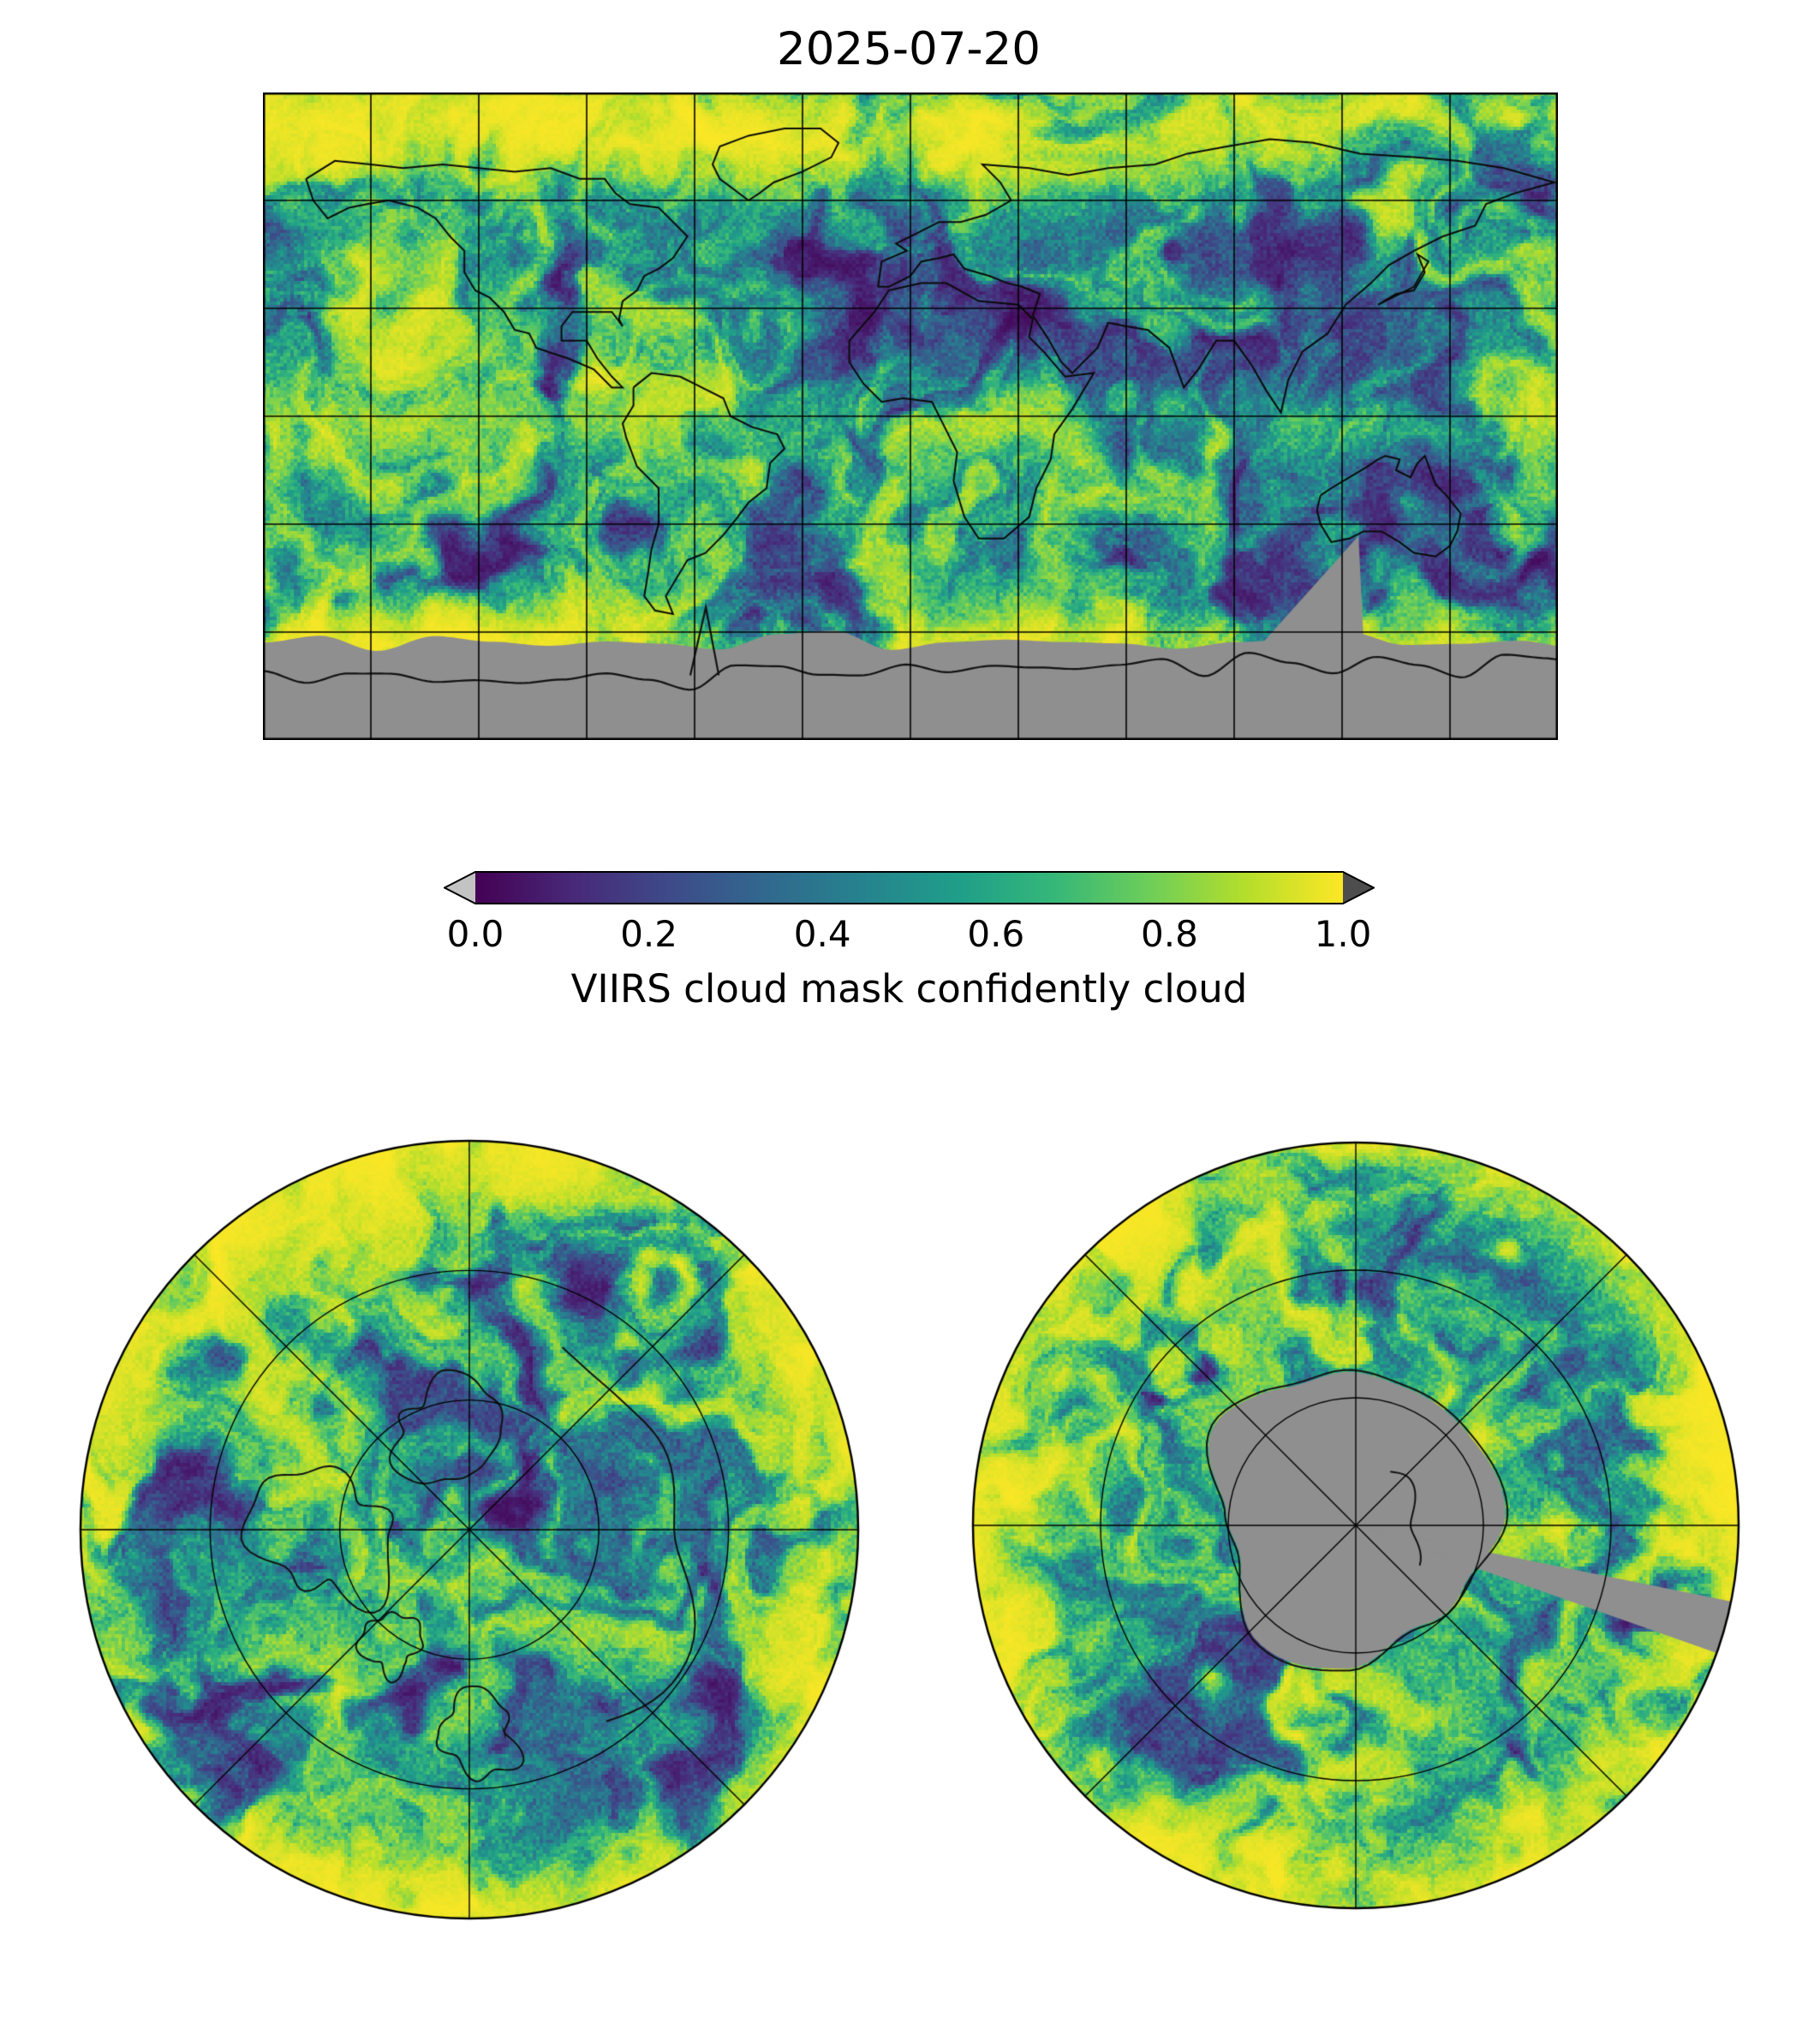  Describe the element at coordinates (475, 934) in the screenshot. I see `colorbar-tick: 0.0` at that location.